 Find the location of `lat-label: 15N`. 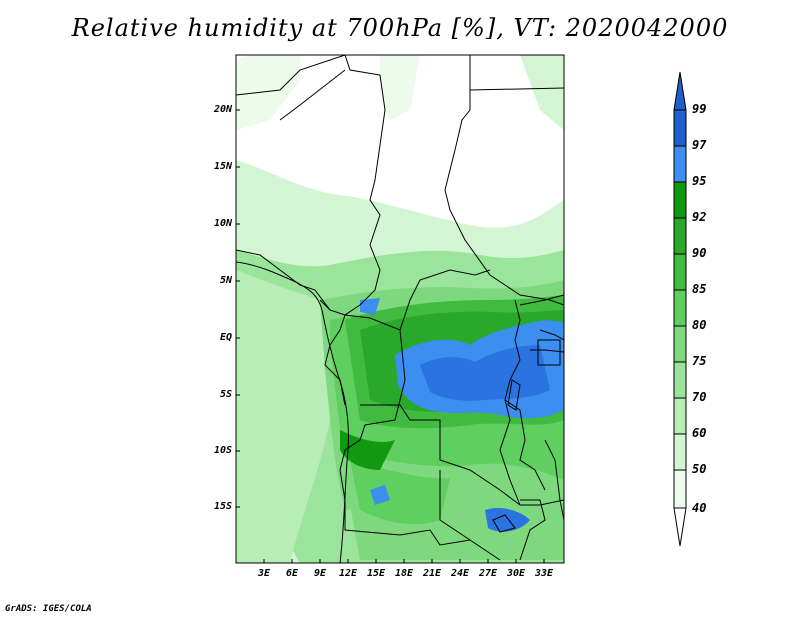

lat-label: 15N is located at coordinates (222, 166).